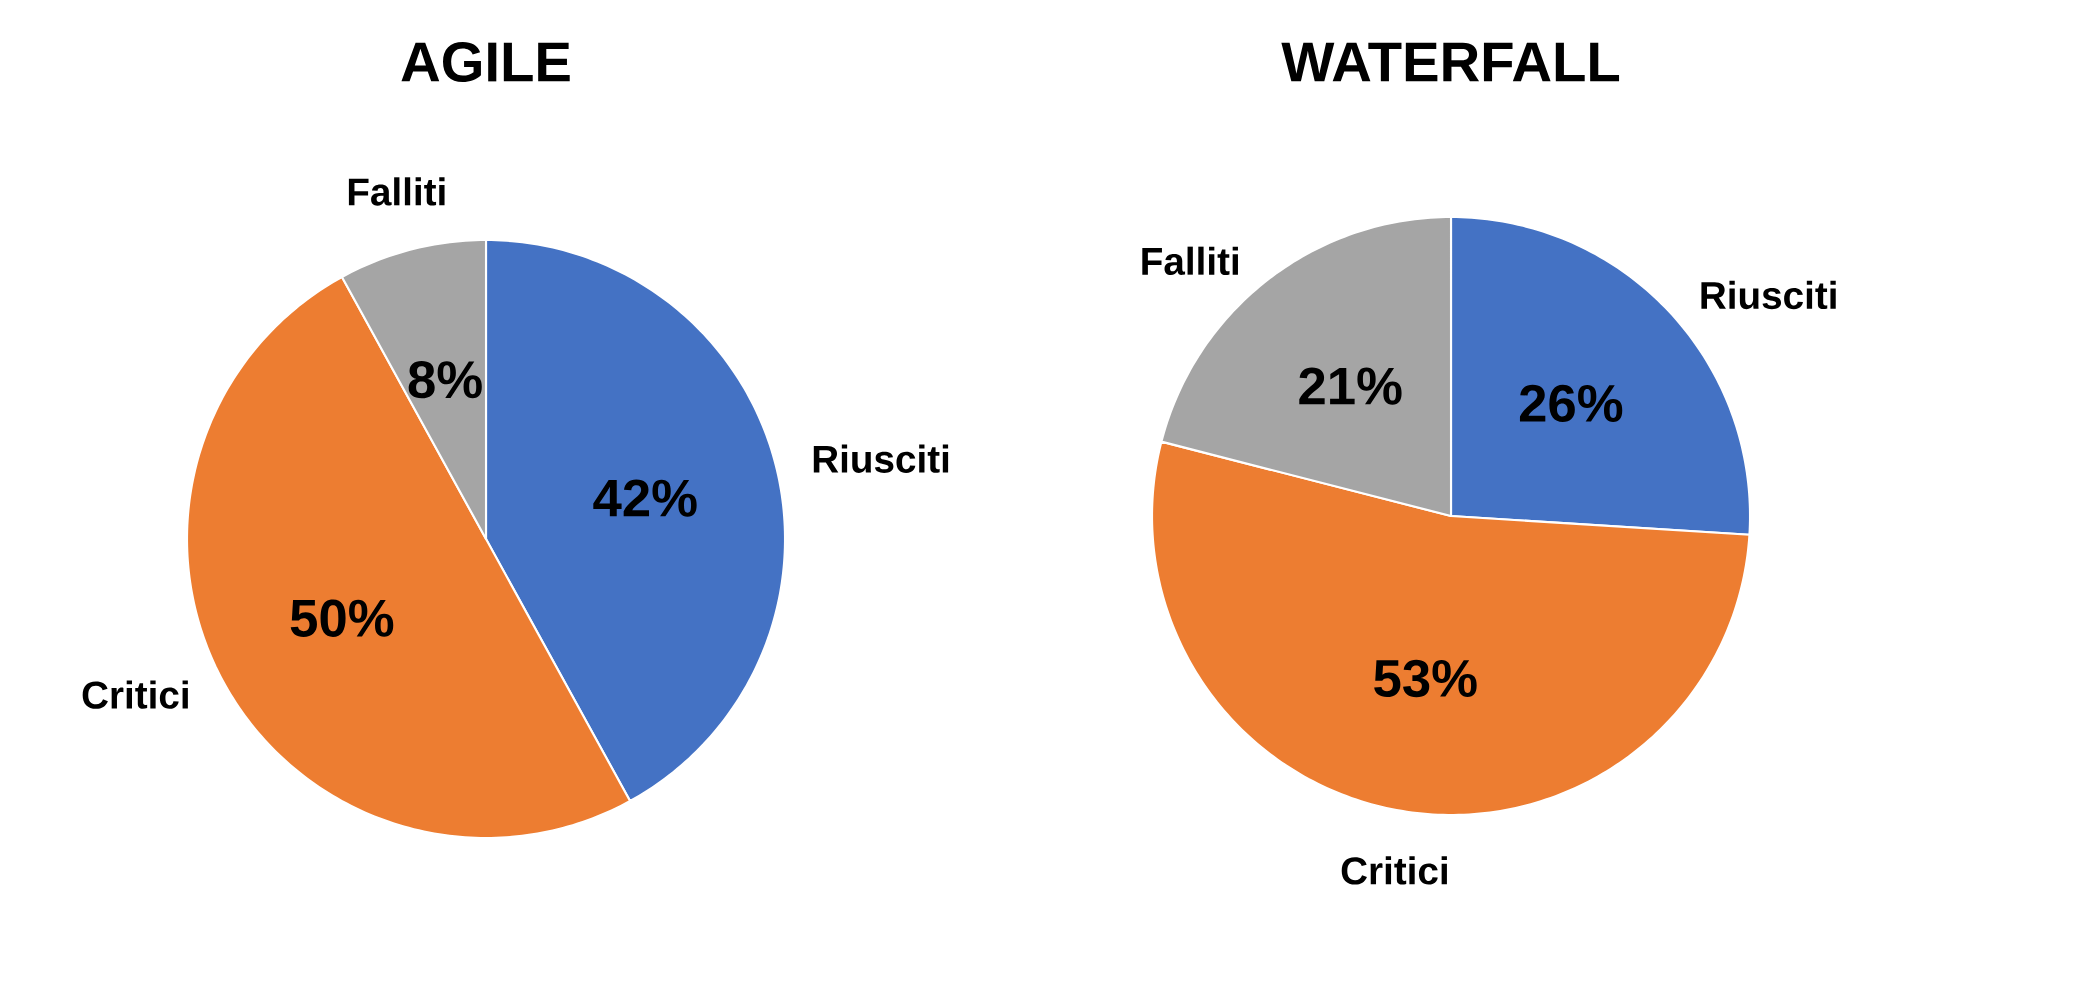 This screenshot has height=1001, width=2076. What do you see at coordinates (342, 618) in the screenshot?
I see `data-label: 50%` at bounding box center [342, 618].